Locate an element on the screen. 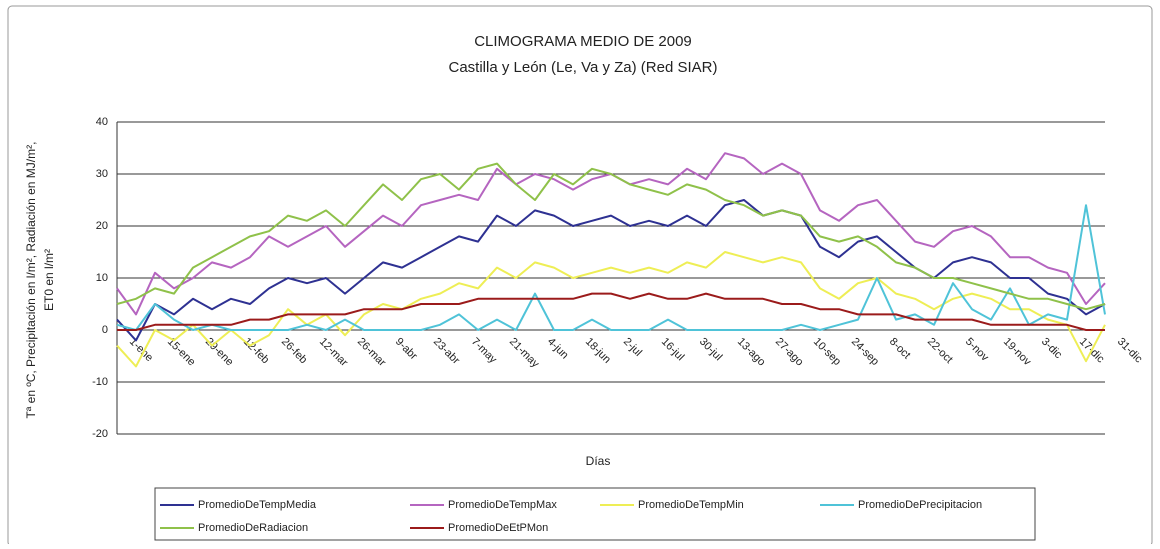 This screenshot has height=549, width=1160. legend-label: PromedioDeTempMedia is located at coordinates (257, 505).